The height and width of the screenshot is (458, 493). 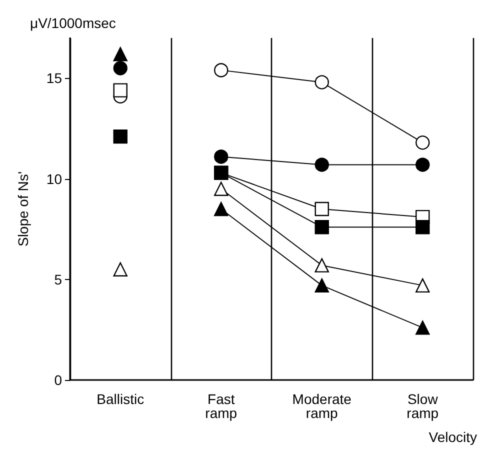 I want to click on x-tick-label: Slow ramp, so click(x=422, y=406).